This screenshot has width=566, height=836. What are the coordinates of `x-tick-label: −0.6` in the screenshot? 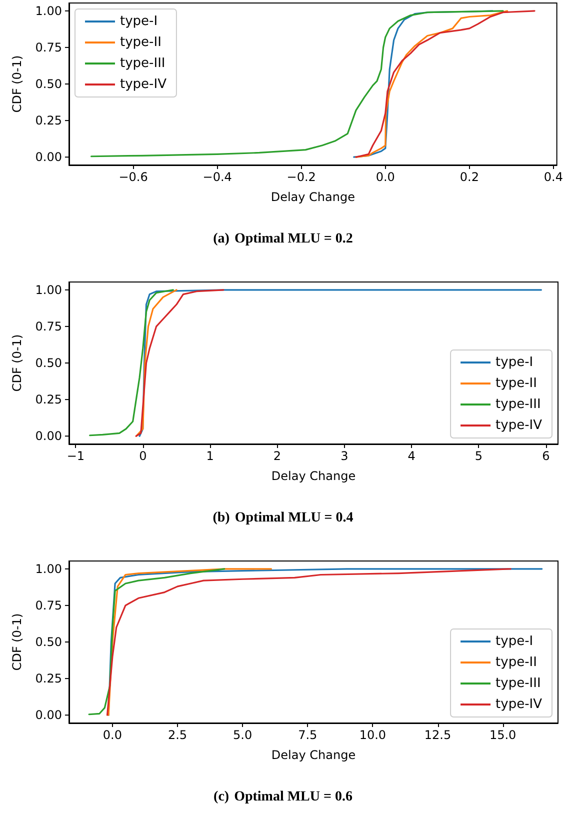 It's located at (133, 177).